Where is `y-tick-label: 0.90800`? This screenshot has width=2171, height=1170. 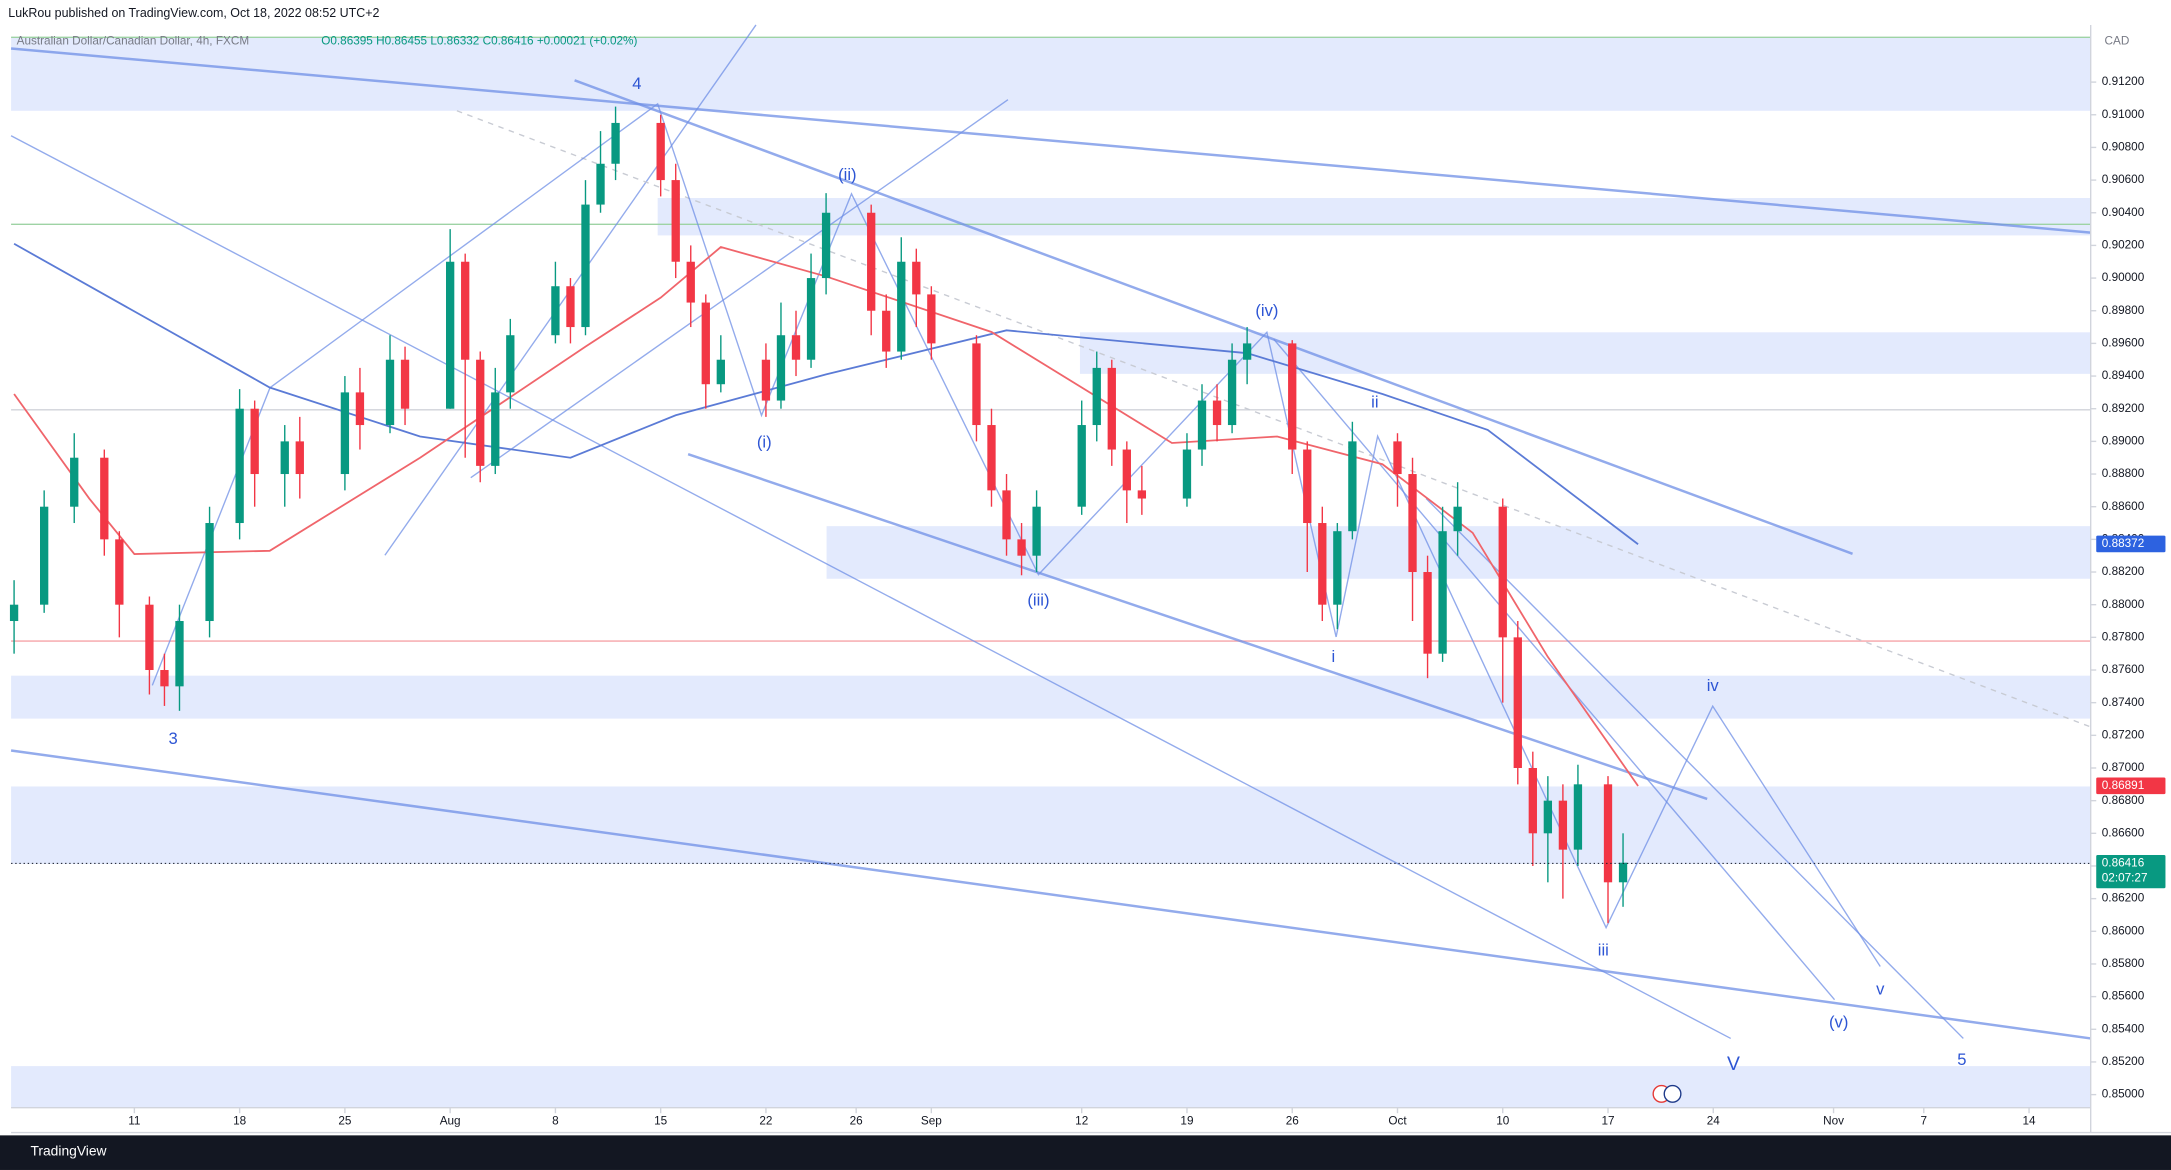
y-tick-label: 0.90800 is located at coordinates (2123, 147).